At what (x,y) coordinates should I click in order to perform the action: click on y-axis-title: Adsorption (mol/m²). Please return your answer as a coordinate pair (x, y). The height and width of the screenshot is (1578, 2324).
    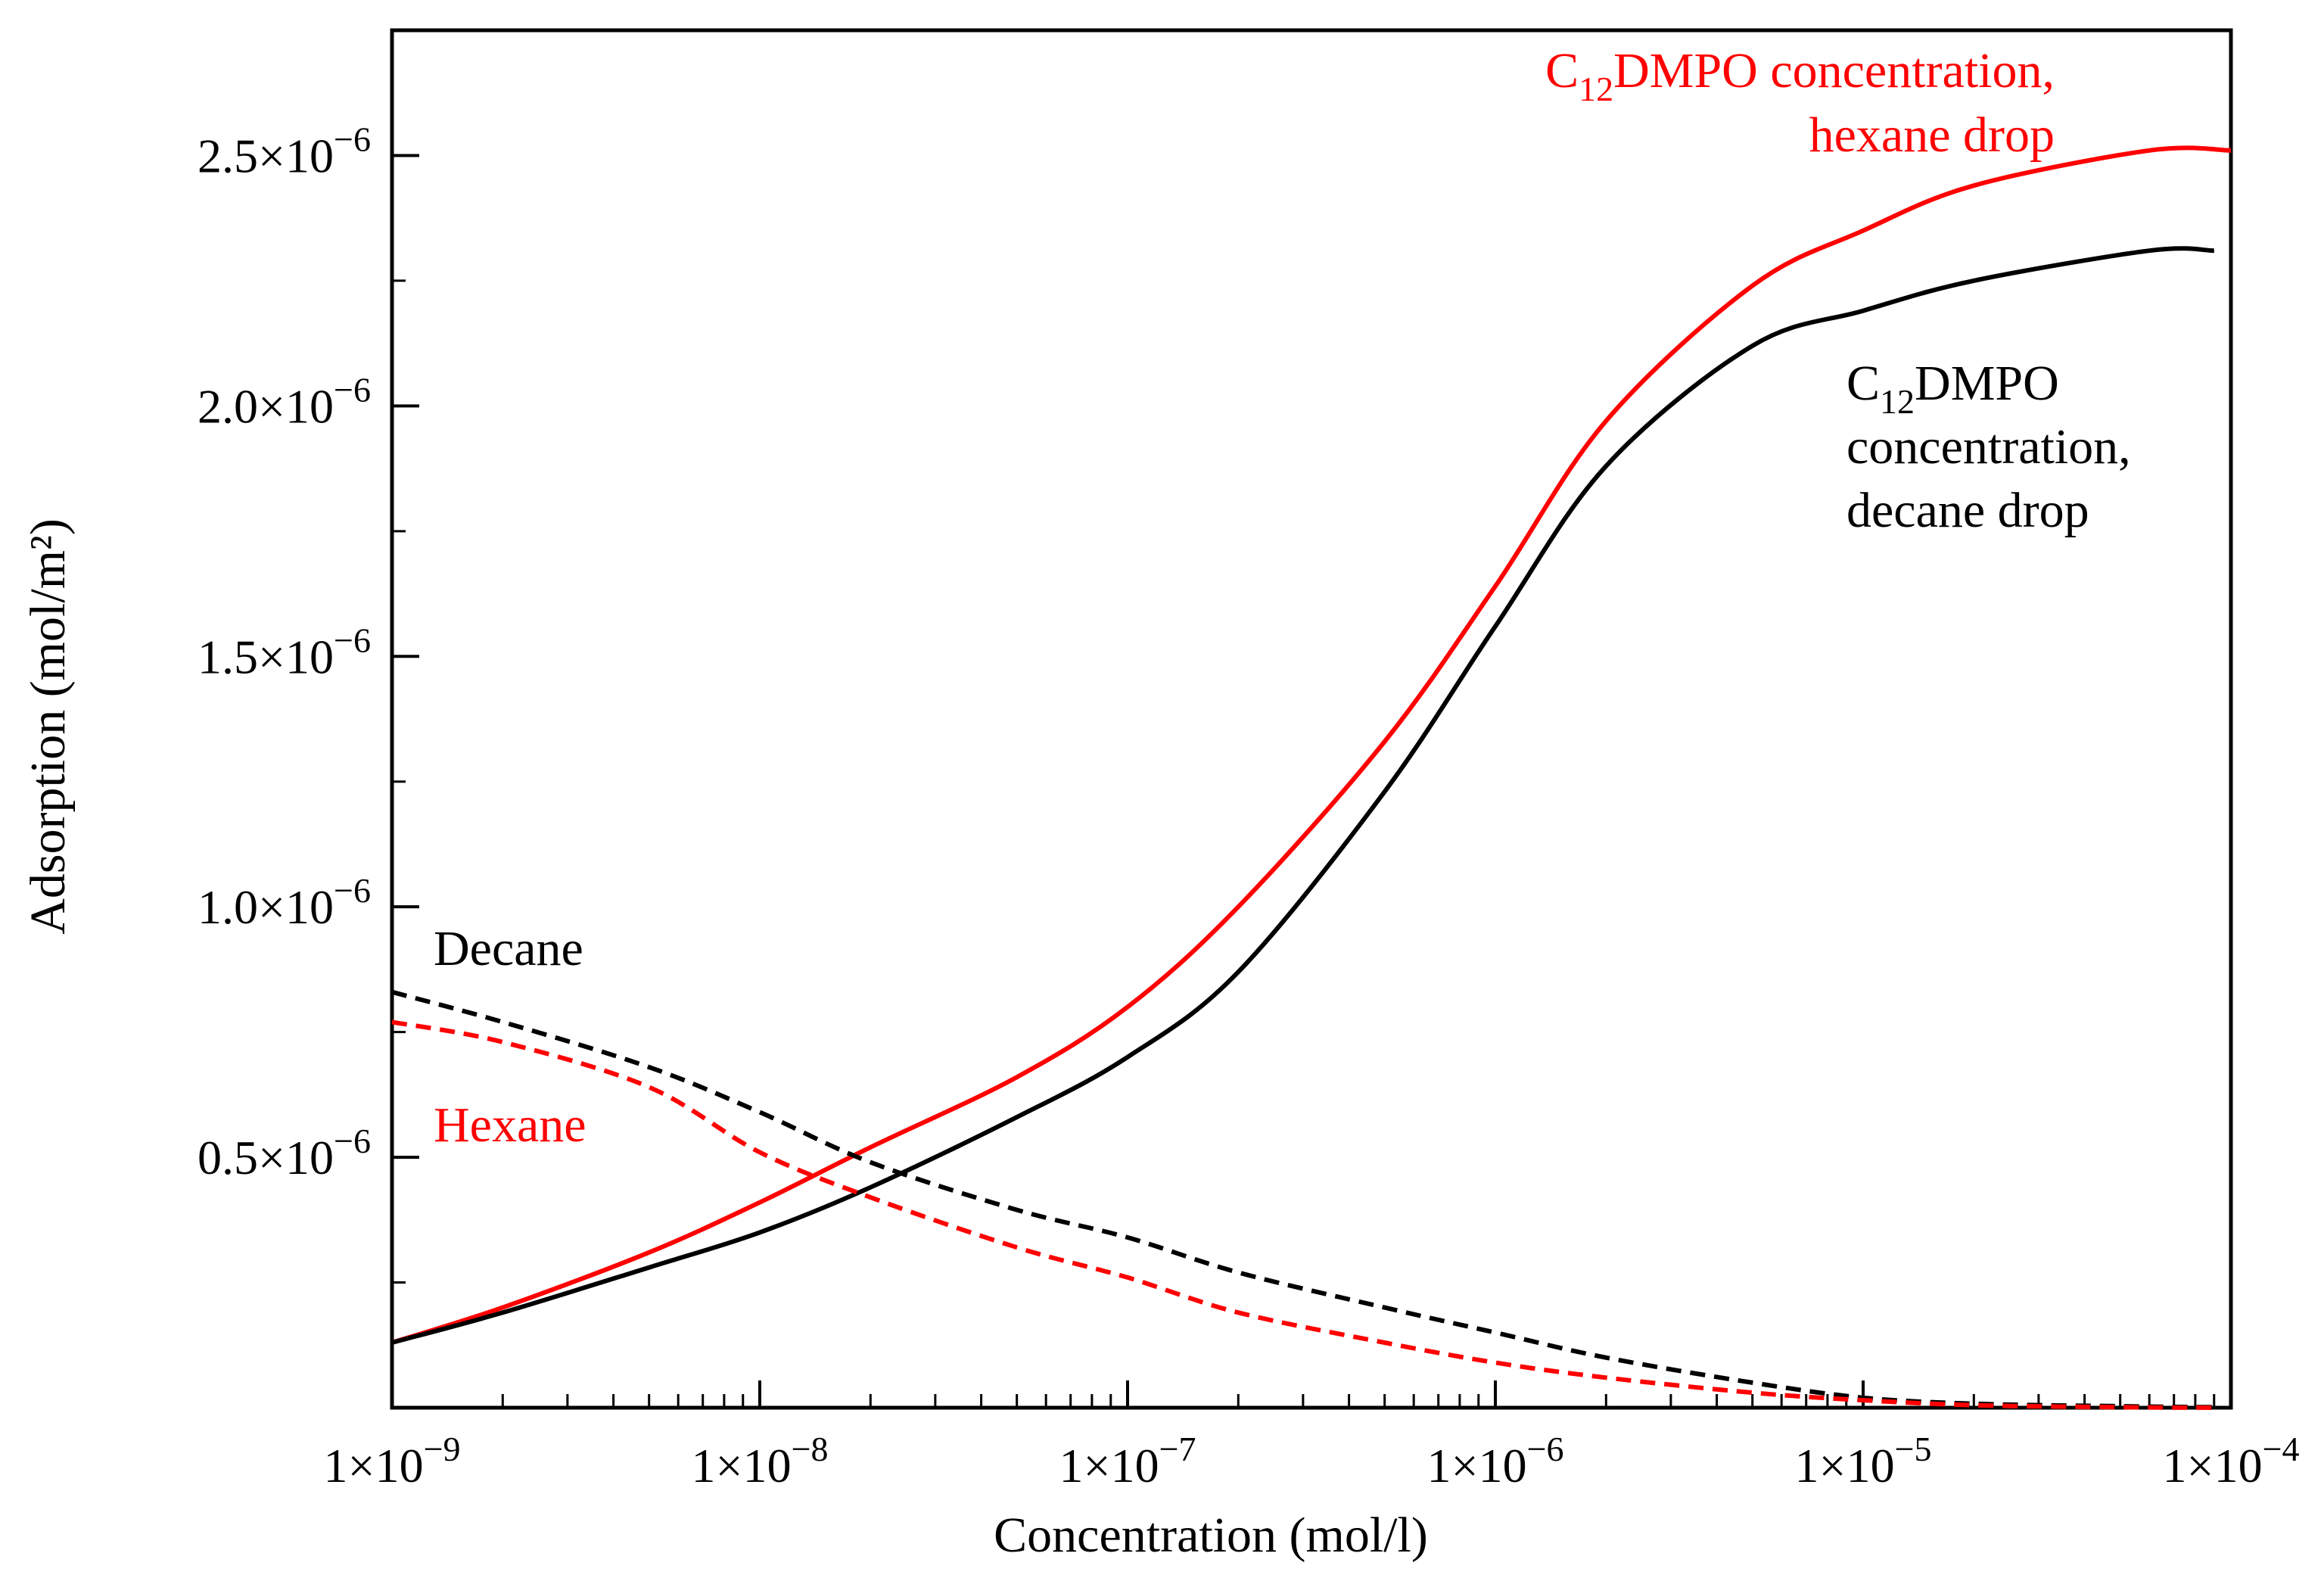
    Looking at the image, I should click on (48, 726).